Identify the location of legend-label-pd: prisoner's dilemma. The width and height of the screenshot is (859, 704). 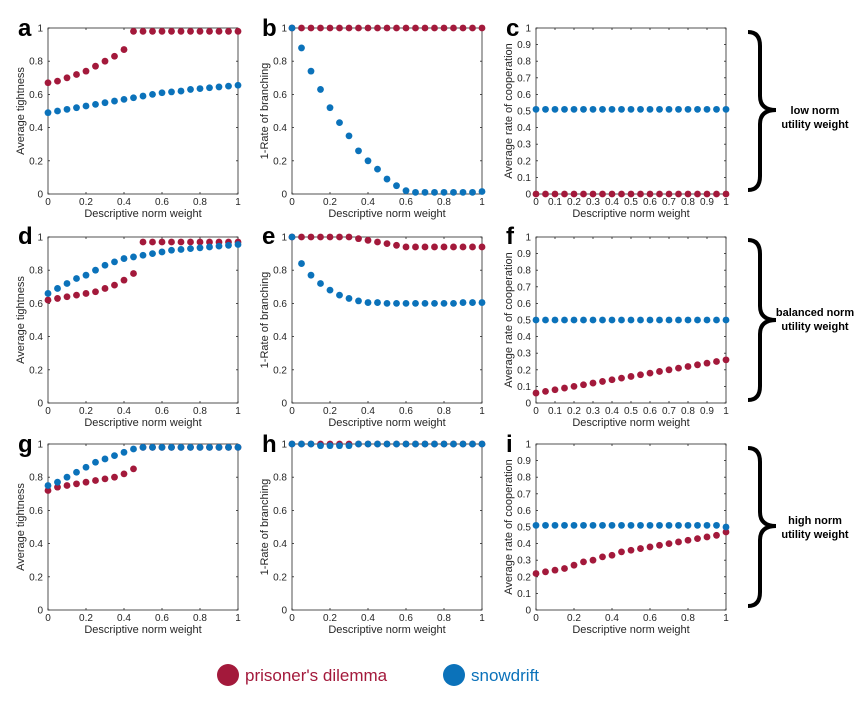
(316, 675).